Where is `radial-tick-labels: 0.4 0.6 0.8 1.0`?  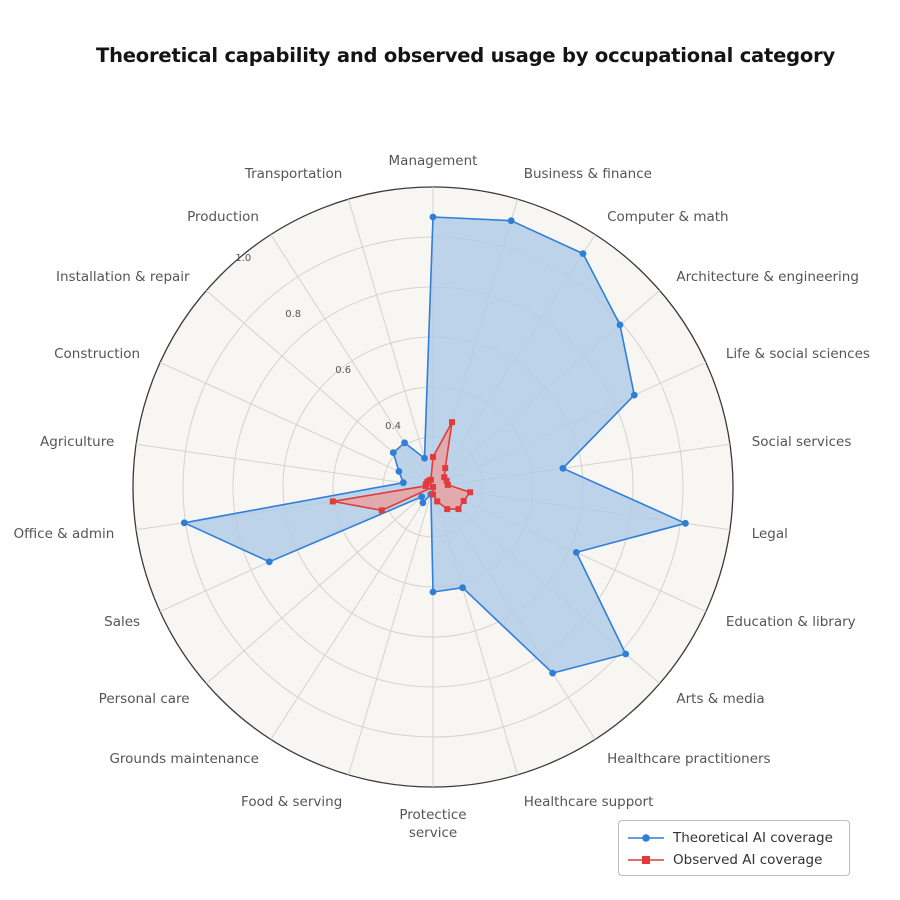
radial-tick-labels: 0.4 0.6 0.8 1.0 is located at coordinates (318, 342).